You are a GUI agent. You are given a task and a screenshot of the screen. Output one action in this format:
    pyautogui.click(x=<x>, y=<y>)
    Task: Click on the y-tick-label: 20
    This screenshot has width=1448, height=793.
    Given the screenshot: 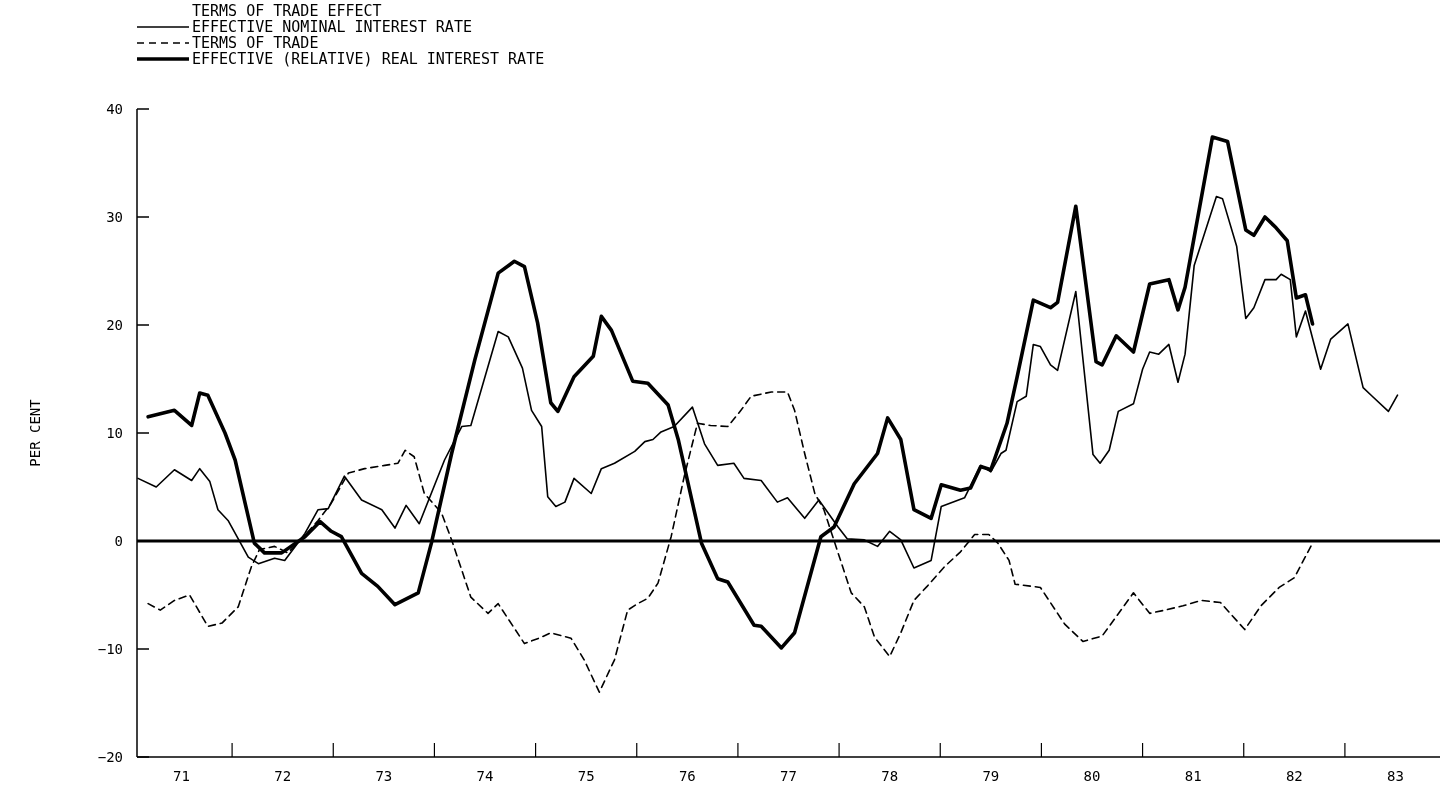 What is the action you would take?
    pyautogui.click(x=114, y=324)
    